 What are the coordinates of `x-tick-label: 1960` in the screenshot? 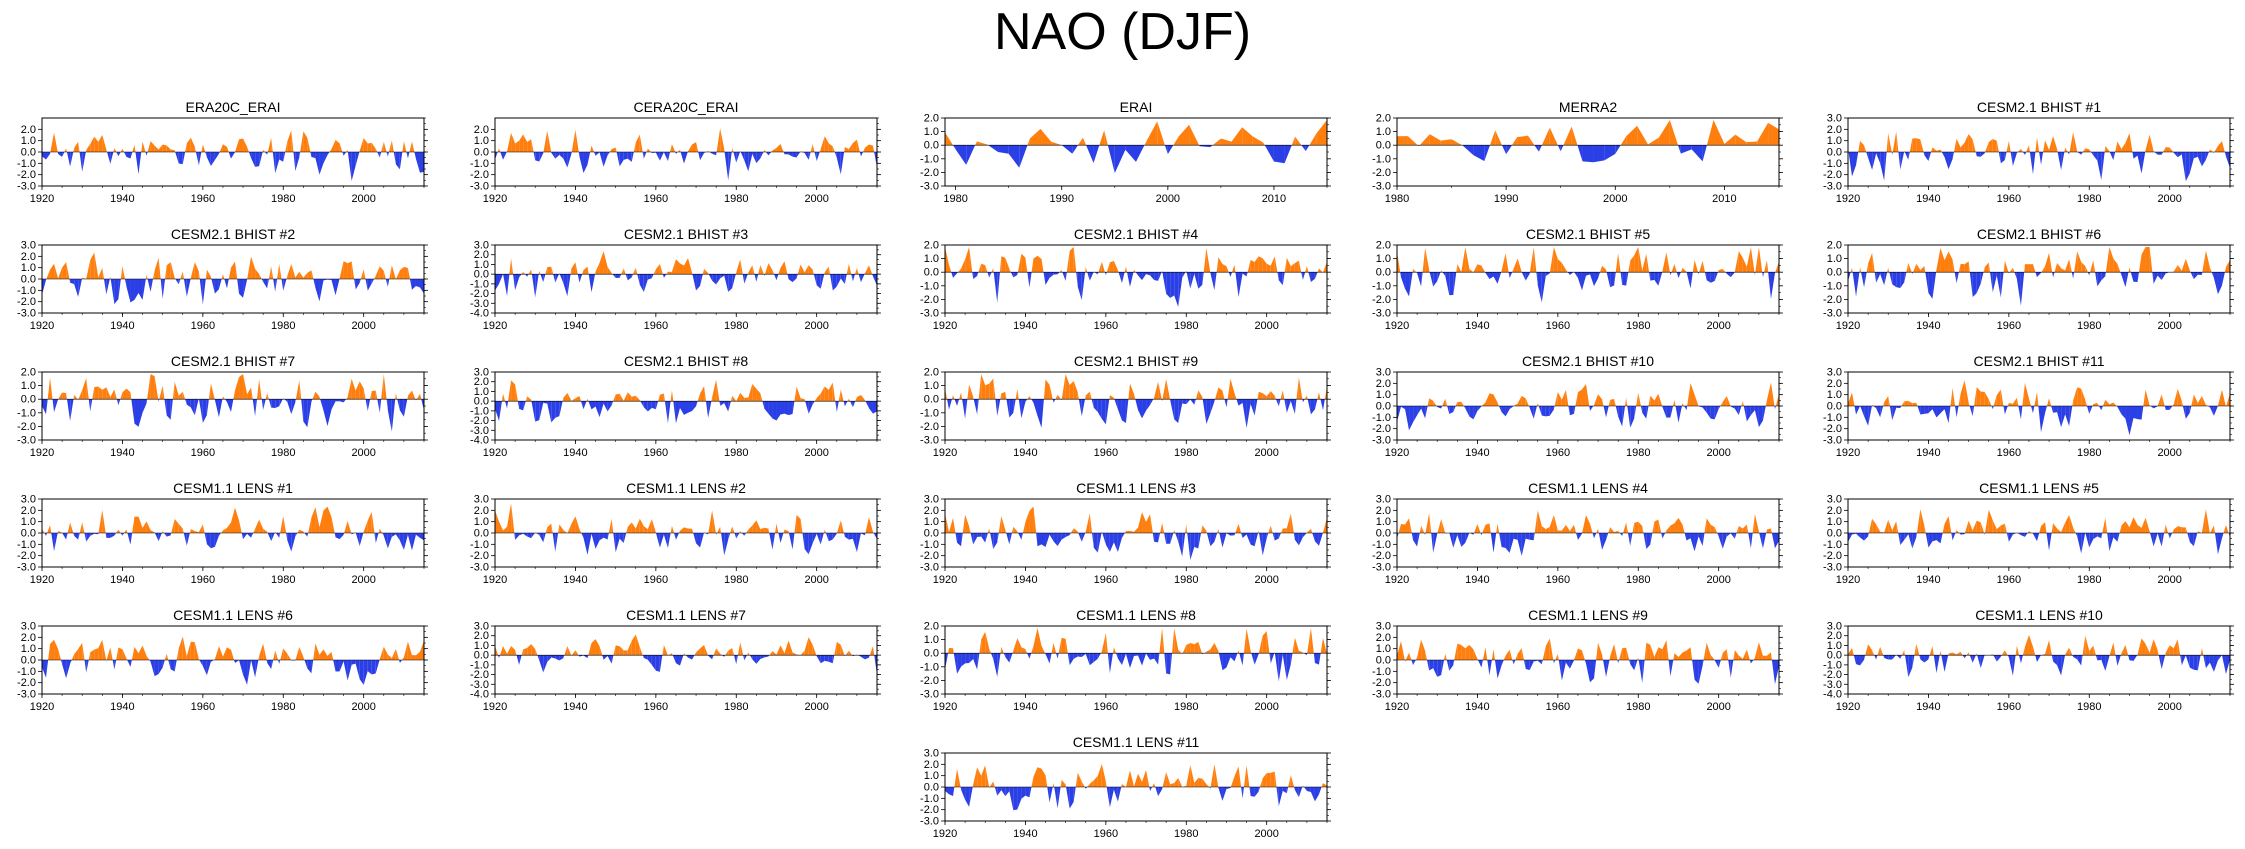 It's located at (203, 199).